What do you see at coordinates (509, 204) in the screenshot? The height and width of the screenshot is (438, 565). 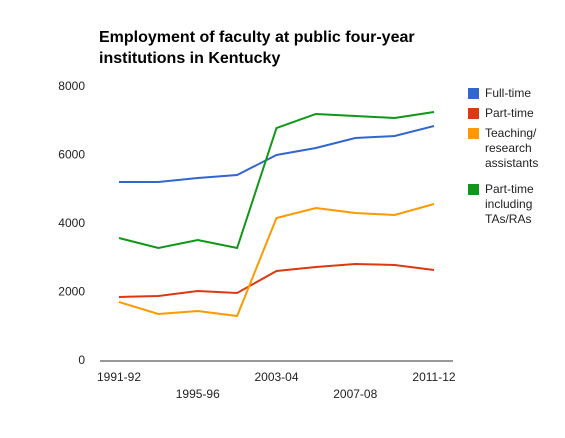 I see `legend-label: Part-time including TAs/RAs` at bounding box center [509, 204].